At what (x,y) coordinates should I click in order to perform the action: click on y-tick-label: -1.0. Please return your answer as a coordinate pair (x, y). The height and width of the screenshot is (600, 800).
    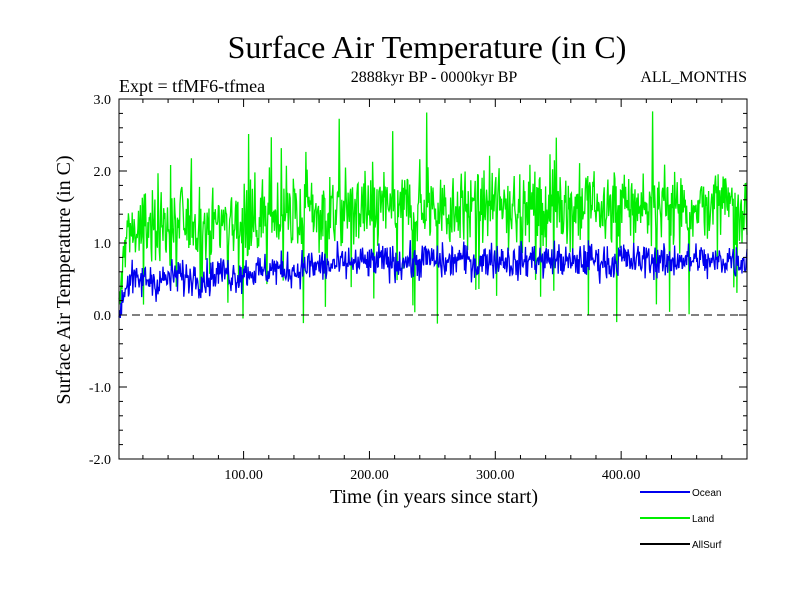
    Looking at the image, I should click on (100, 388).